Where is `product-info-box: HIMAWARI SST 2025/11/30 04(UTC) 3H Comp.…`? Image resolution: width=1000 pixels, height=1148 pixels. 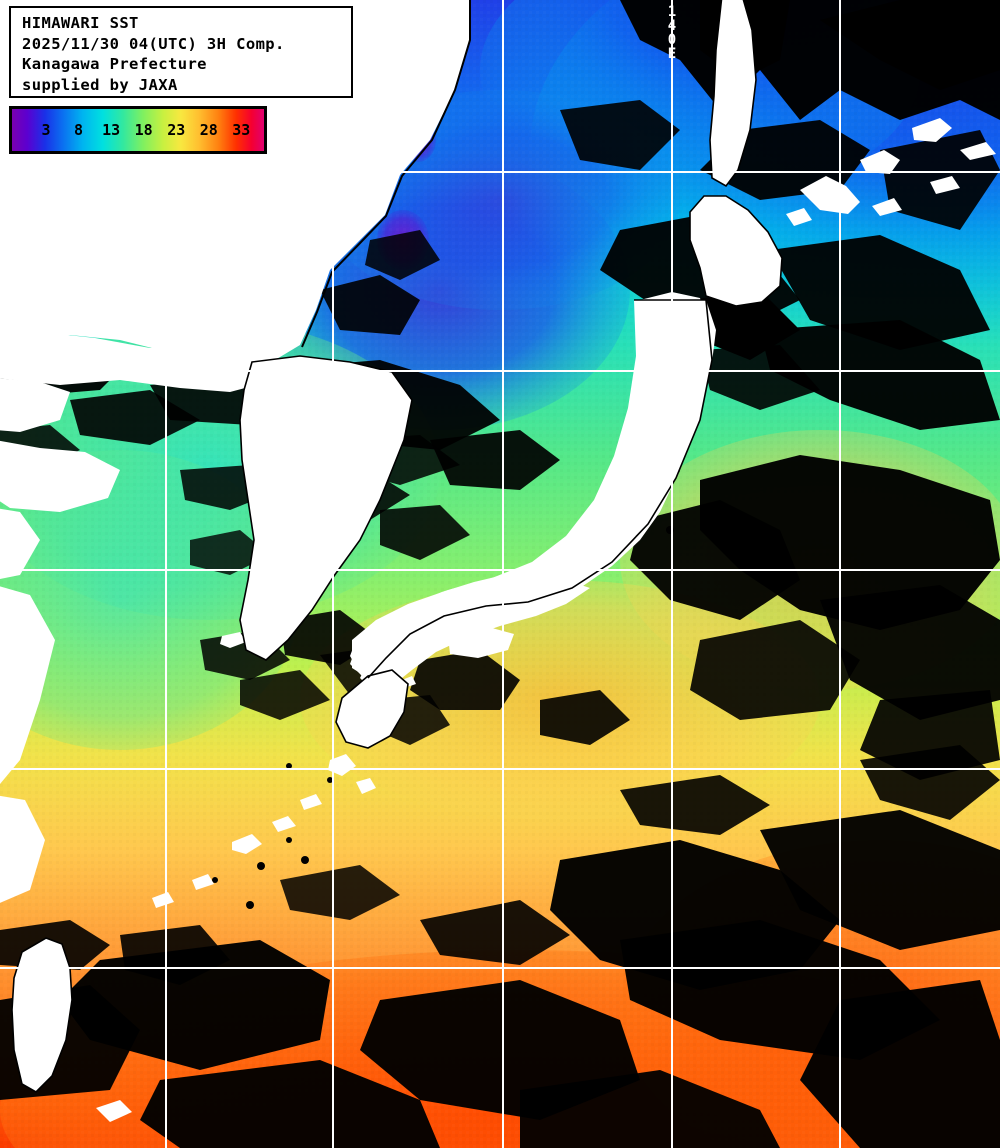
product-info-box: HIMAWARI SST 2025/11/30 04(UTC) 3H Comp.… is located at coordinates (181, 52).